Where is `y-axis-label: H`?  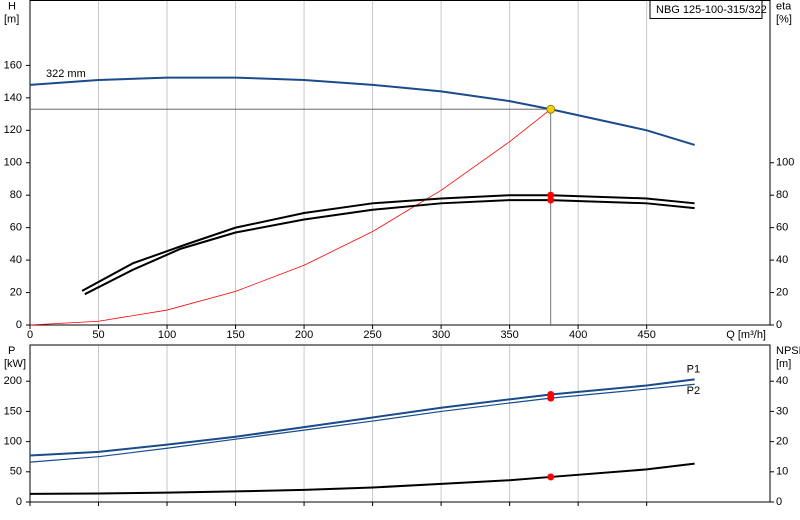 y-axis-label: H is located at coordinates (12, 6).